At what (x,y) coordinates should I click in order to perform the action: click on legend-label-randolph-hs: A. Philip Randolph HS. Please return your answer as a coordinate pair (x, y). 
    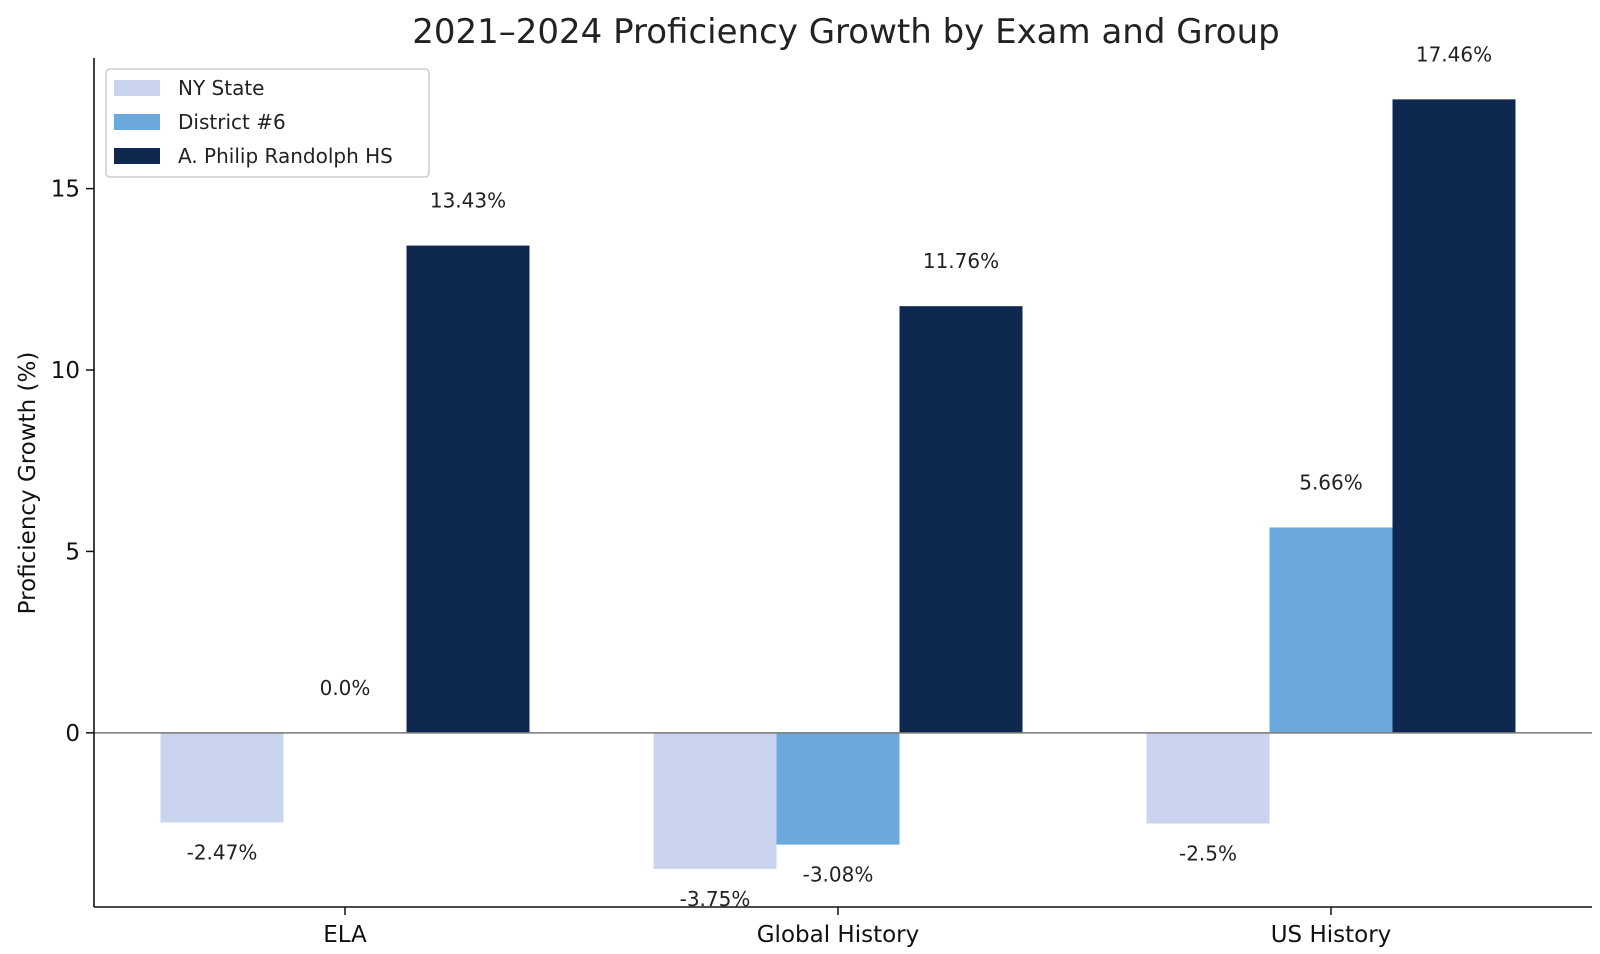
    Looking at the image, I should click on (285, 156).